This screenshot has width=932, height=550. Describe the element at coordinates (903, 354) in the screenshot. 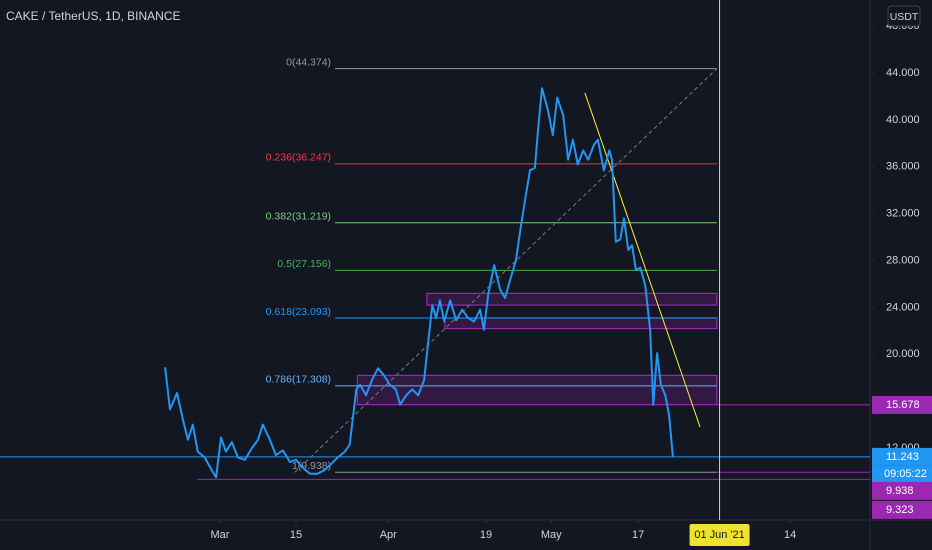

I see `y-tick-label: 20.000` at that location.